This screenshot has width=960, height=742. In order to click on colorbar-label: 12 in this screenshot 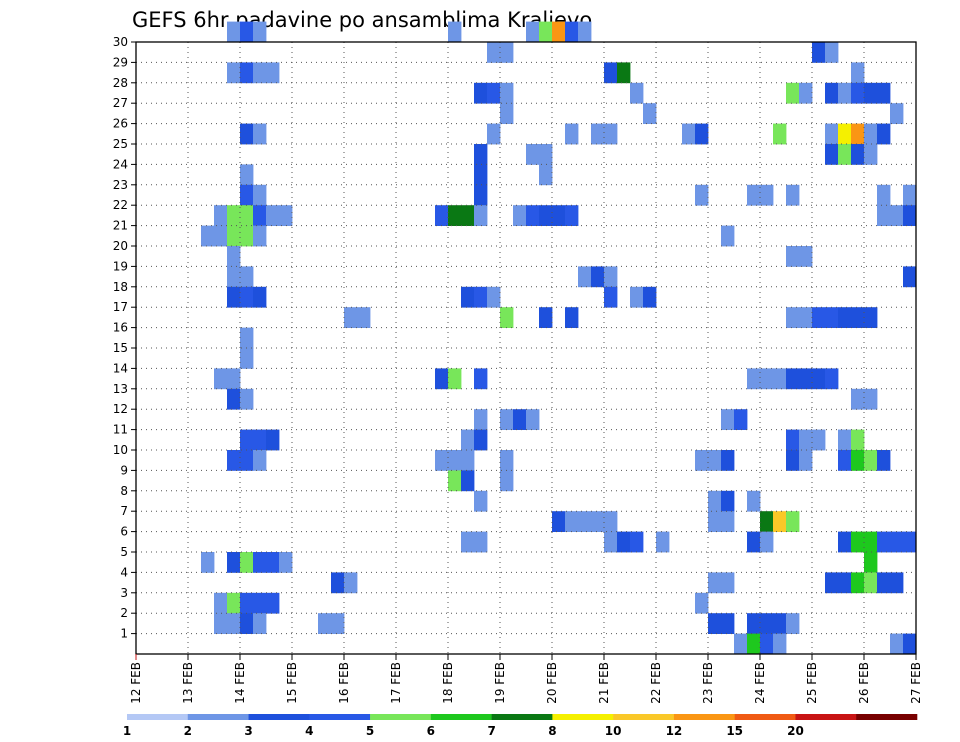, I will do `click(674, 731)`.